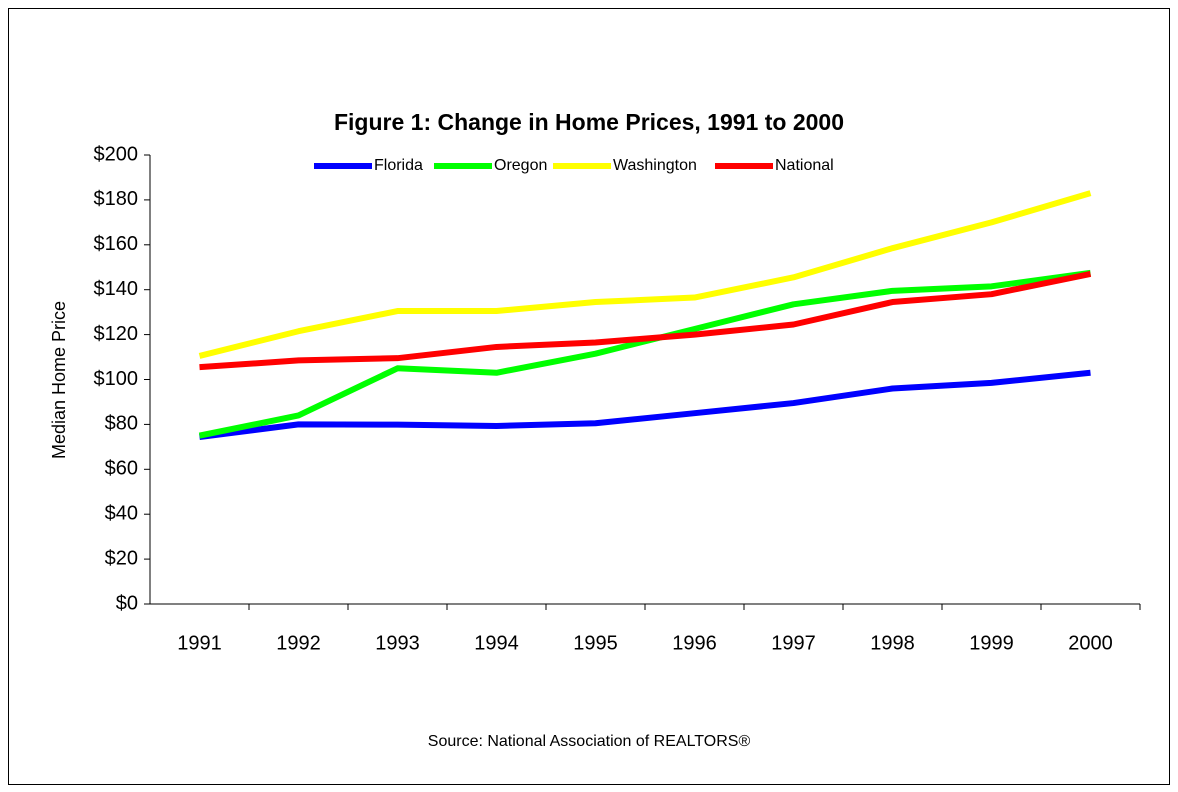 This screenshot has height=792, width=1178. Describe the element at coordinates (127, 603) in the screenshot. I see `y-tick-label: $0` at that location.